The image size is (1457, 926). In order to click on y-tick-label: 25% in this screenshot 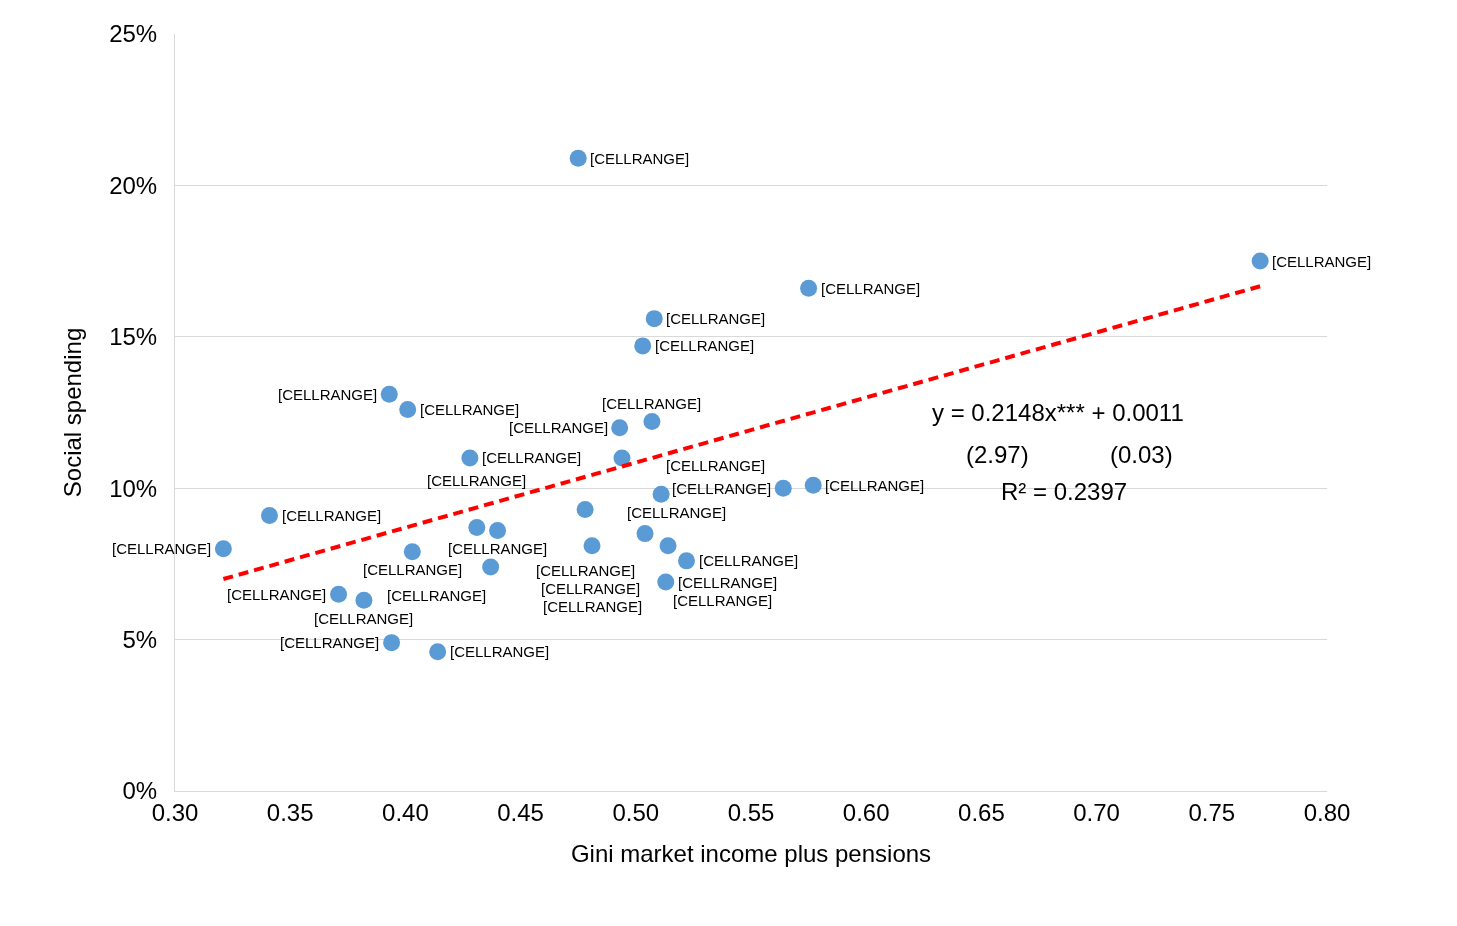, I will do `click(133, 34)`.